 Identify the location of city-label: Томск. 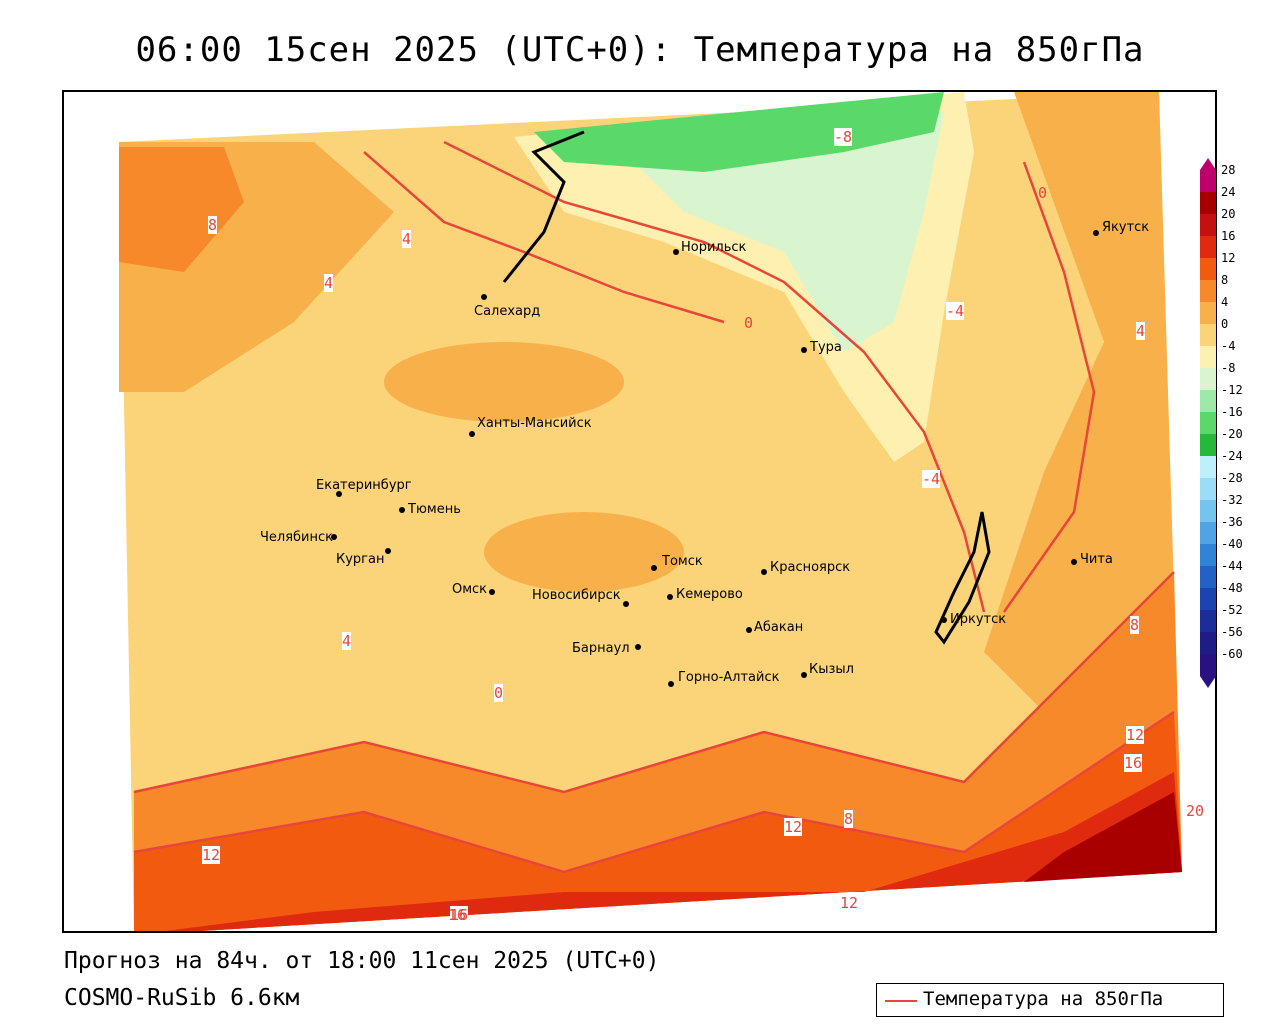
(682, 561).